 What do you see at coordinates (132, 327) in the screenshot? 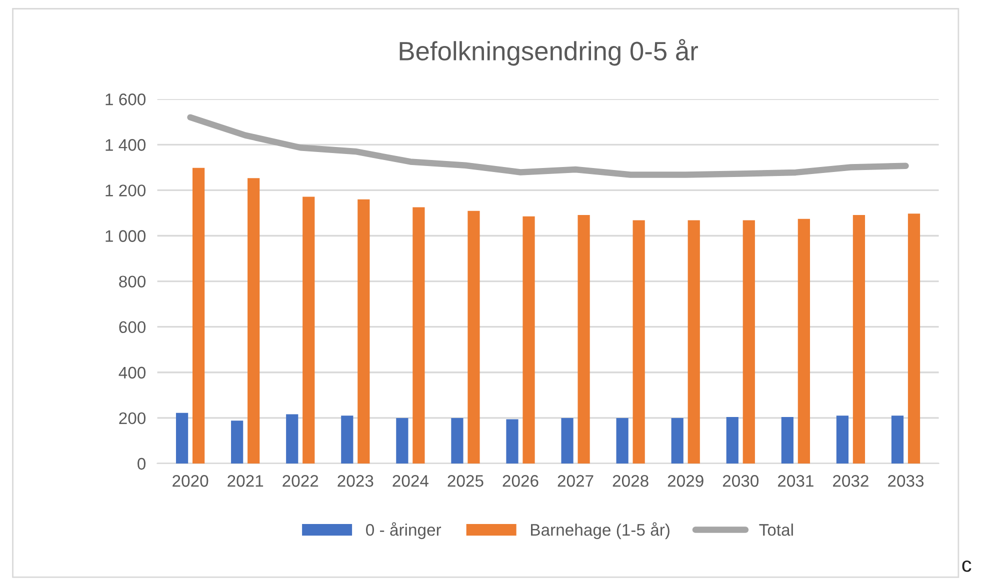
I see `y-tick-label: 600` at bounding box center [132, 327].